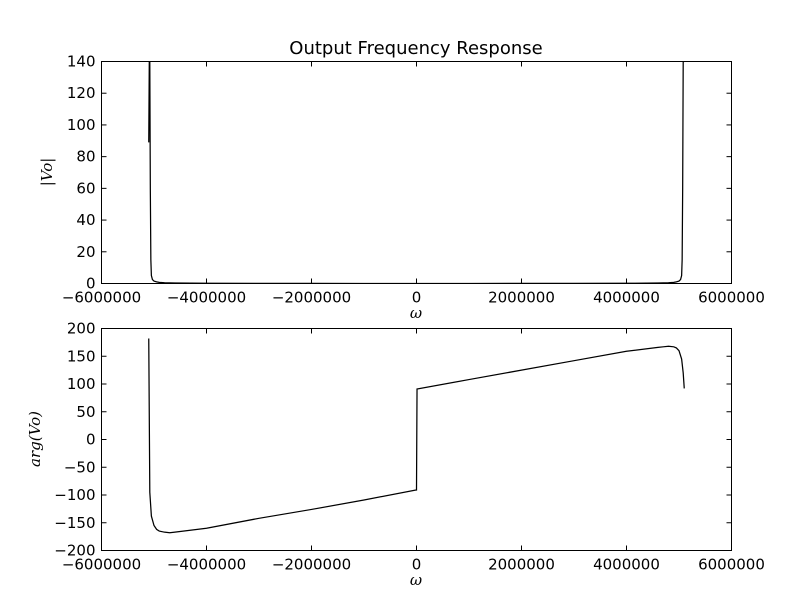 This screenshot has width=812, height=612. What do you see at coordinates (81, 93) in the screenshot?
I see `y-tick-label: 120` at bounding box center [81, 93].